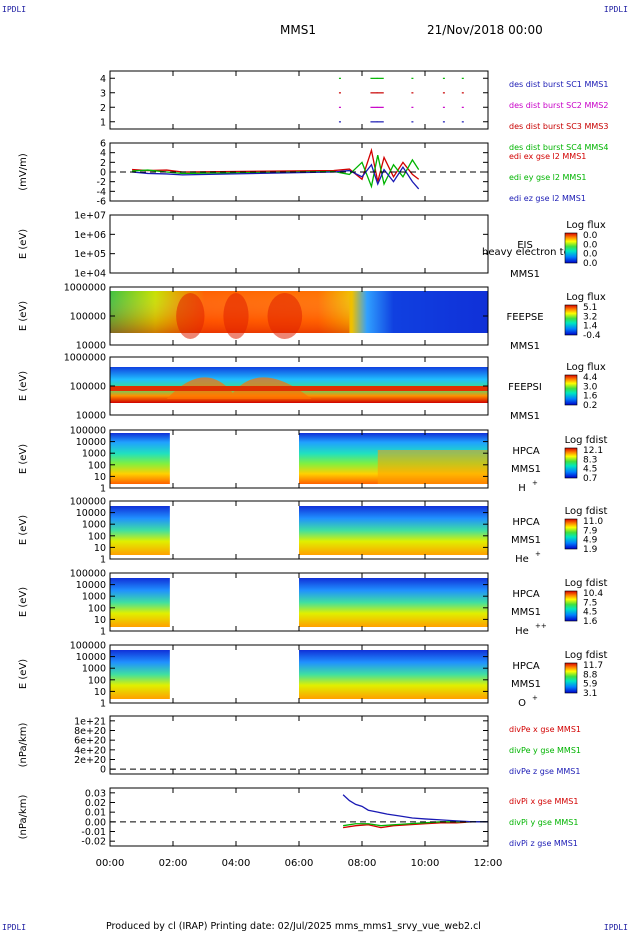 The image size is (630, 934). Describe the element at coordinates (85, 288) in the screenshot. I see `ytick-label-feepse-0: 1000000` at that location.